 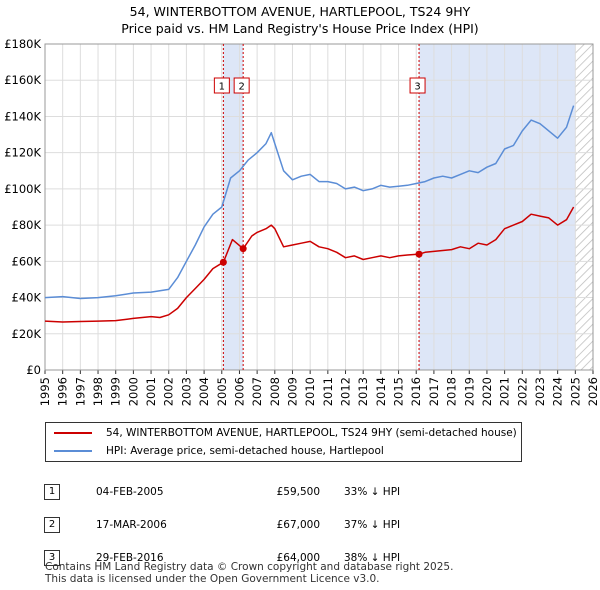 I want to click on x-tick-label: 2019, so click(x=469, y=391).